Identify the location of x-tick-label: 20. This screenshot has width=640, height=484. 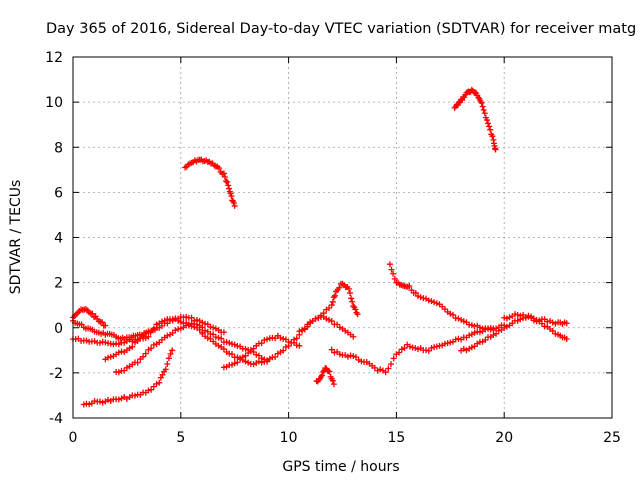
(504, 438).